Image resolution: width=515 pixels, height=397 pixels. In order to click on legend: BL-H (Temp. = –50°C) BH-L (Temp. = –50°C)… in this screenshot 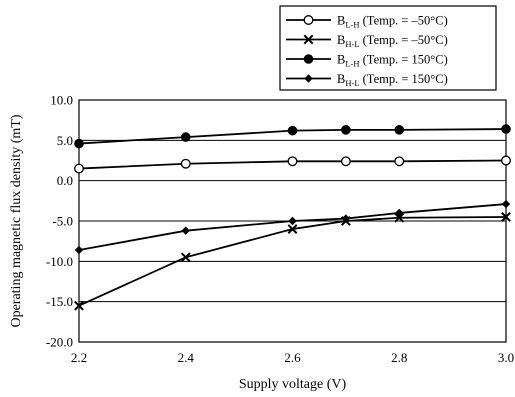, I will do `click(388, 48)`.